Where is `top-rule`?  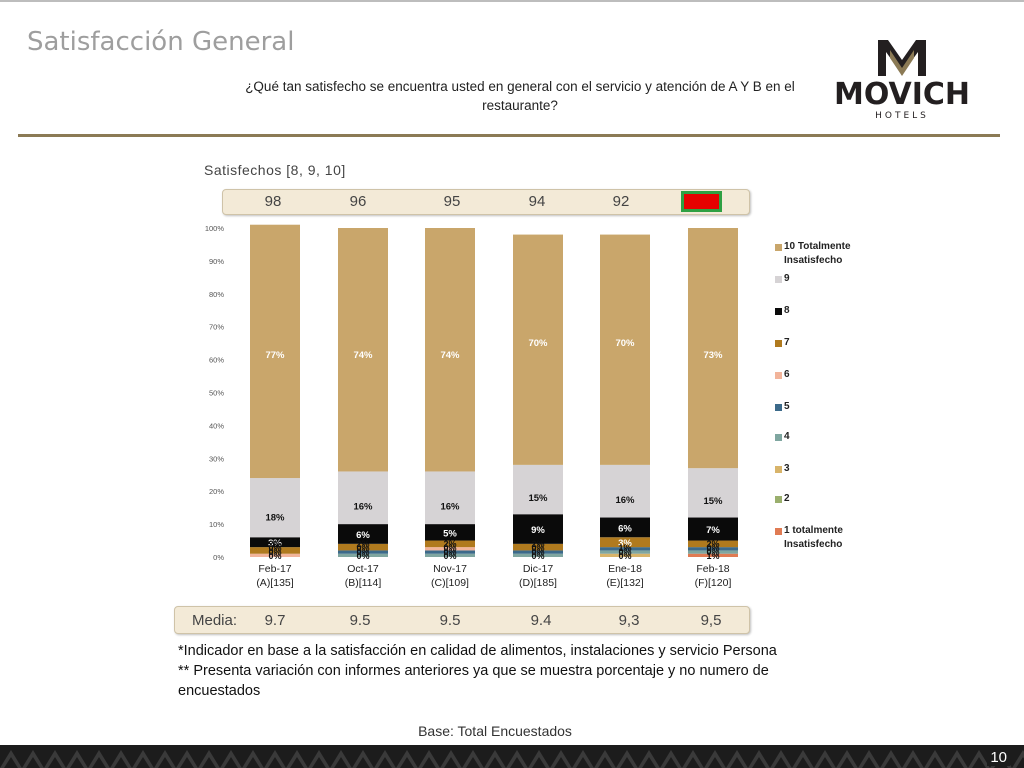
top-rule is located at coordinates (512, 1).